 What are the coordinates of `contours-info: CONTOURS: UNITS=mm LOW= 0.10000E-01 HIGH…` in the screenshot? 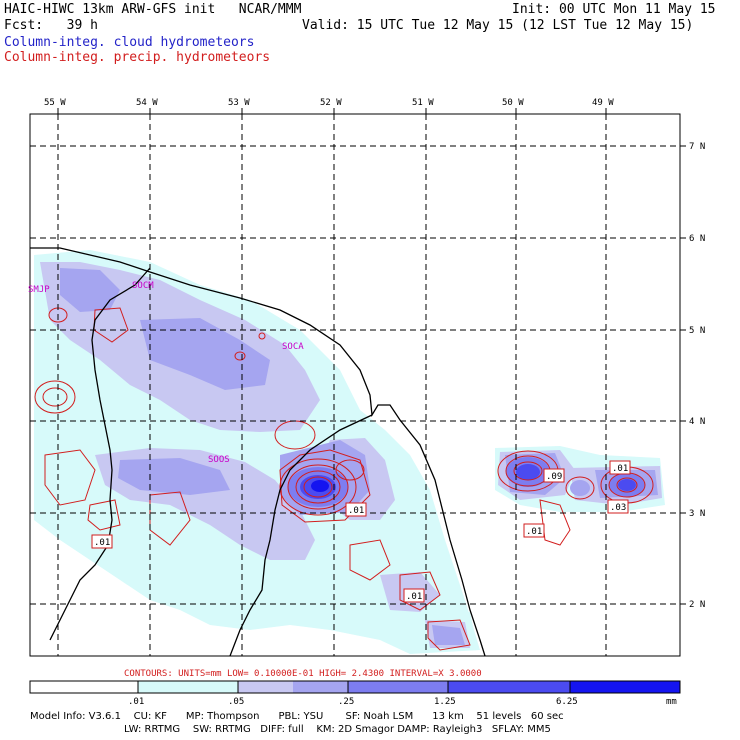 It's located at (303, 674).